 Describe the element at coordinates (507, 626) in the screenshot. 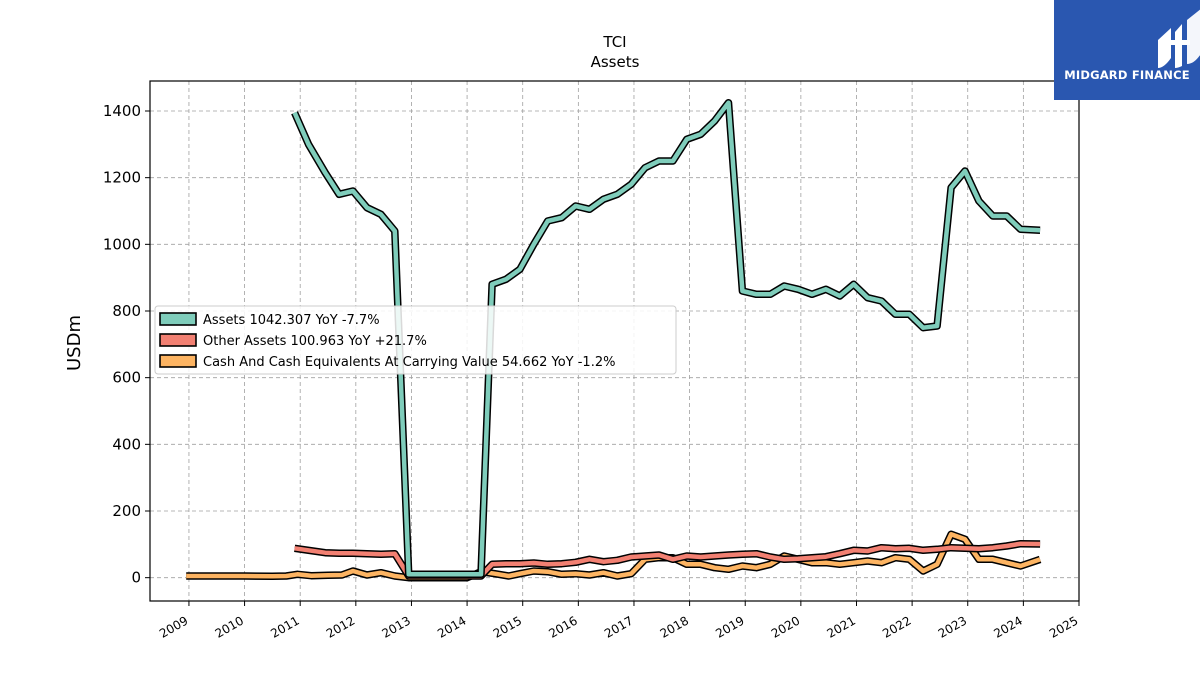

I see `x-tick-label: 2015` at that location.